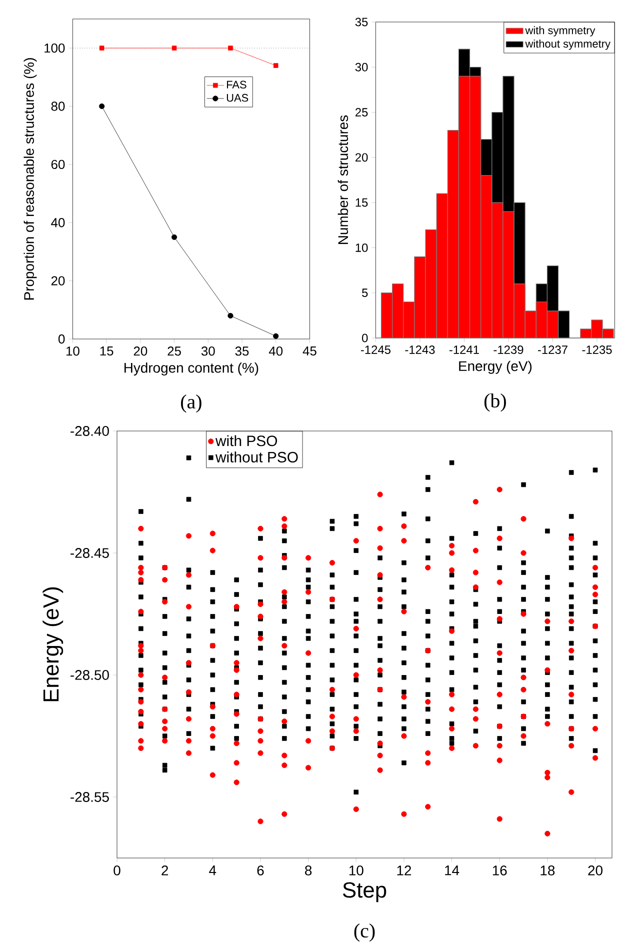  I want to click on x-tick-label: 18, so click(547, 871).